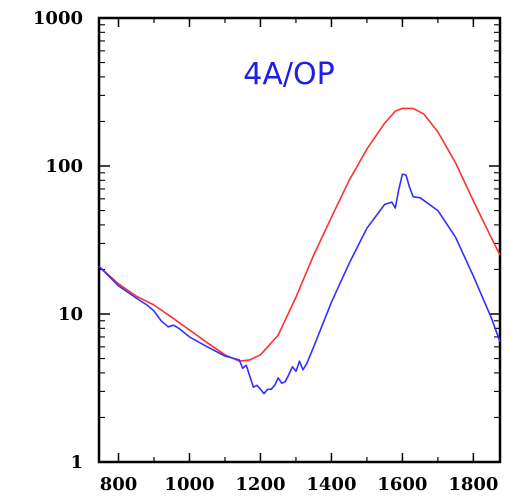  I want to click on x-tick-label: 1400, so click(331, 484).